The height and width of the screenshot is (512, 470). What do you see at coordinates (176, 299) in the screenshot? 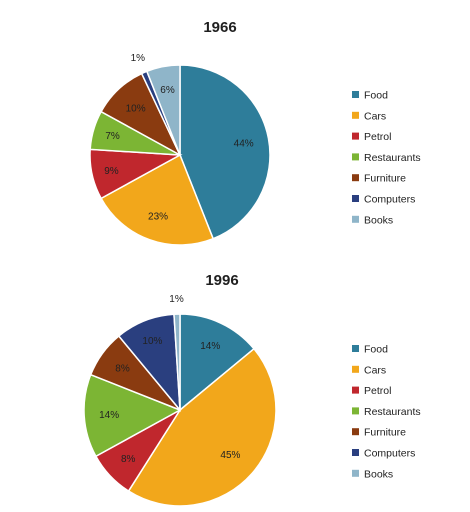
I see `slice-label-books: 1%` at bounding box center [176, 299].